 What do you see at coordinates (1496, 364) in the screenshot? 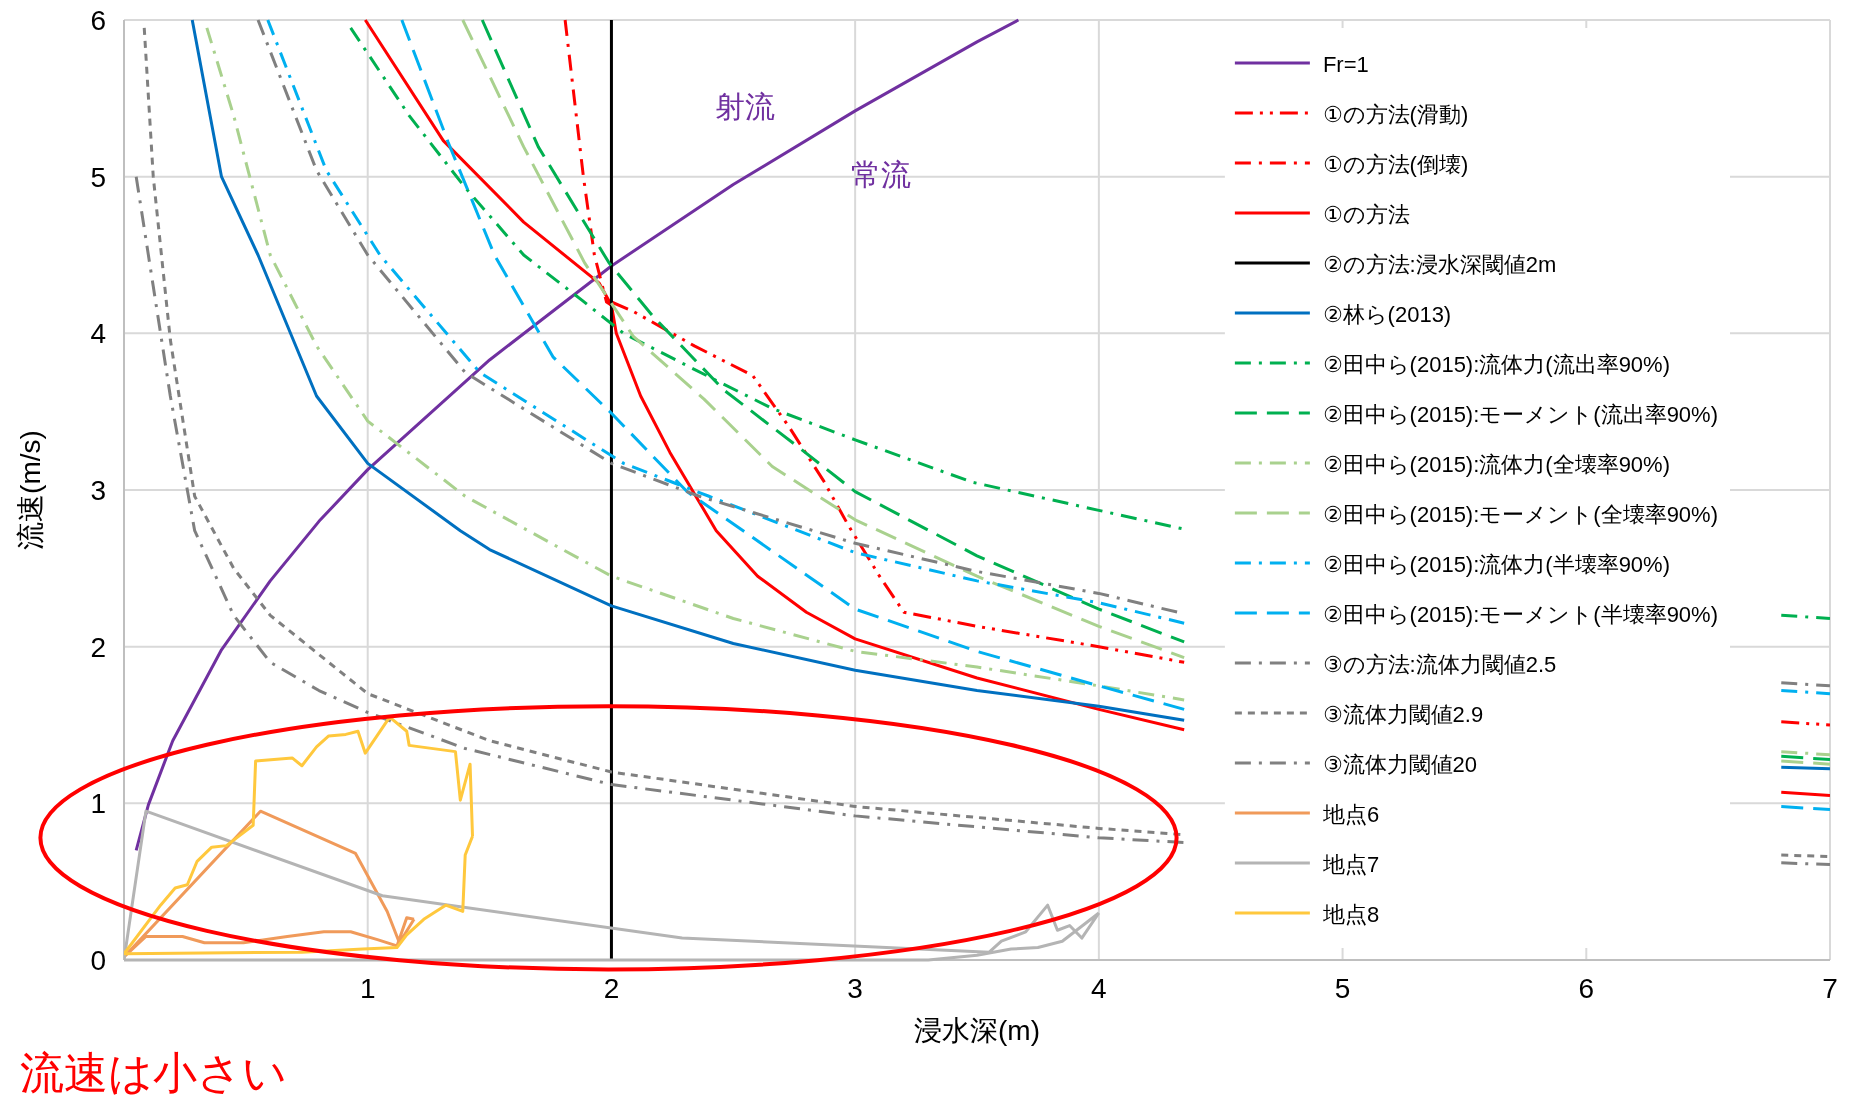
I see `legend-label: ②田中ら(2015):流体力(流出率90%)` at bounding box center [1496, 364].